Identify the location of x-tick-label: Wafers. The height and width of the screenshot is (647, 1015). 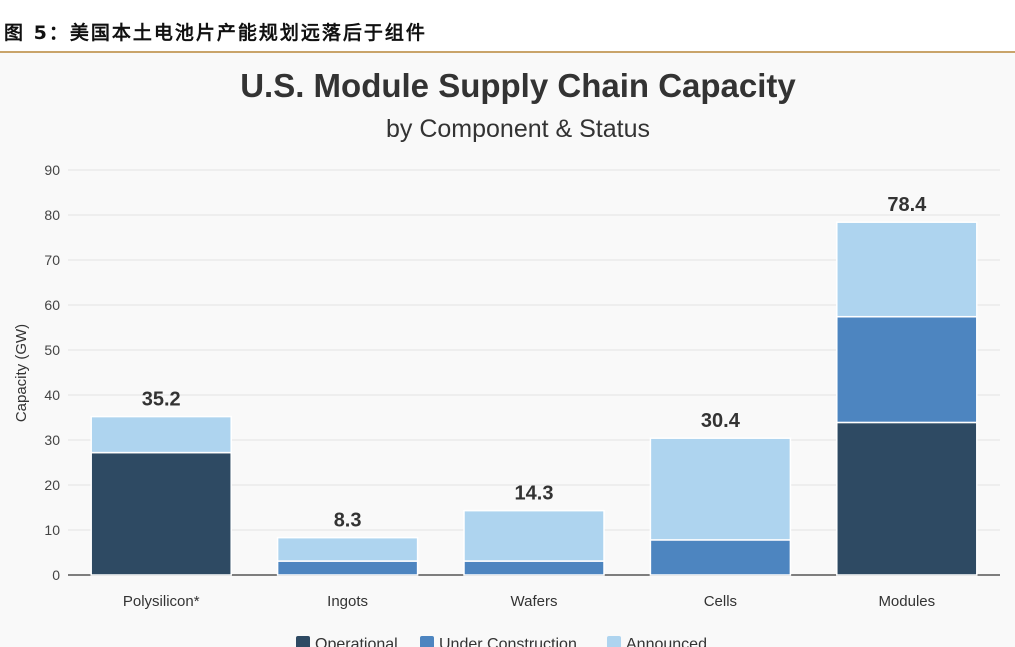
(534, 601).